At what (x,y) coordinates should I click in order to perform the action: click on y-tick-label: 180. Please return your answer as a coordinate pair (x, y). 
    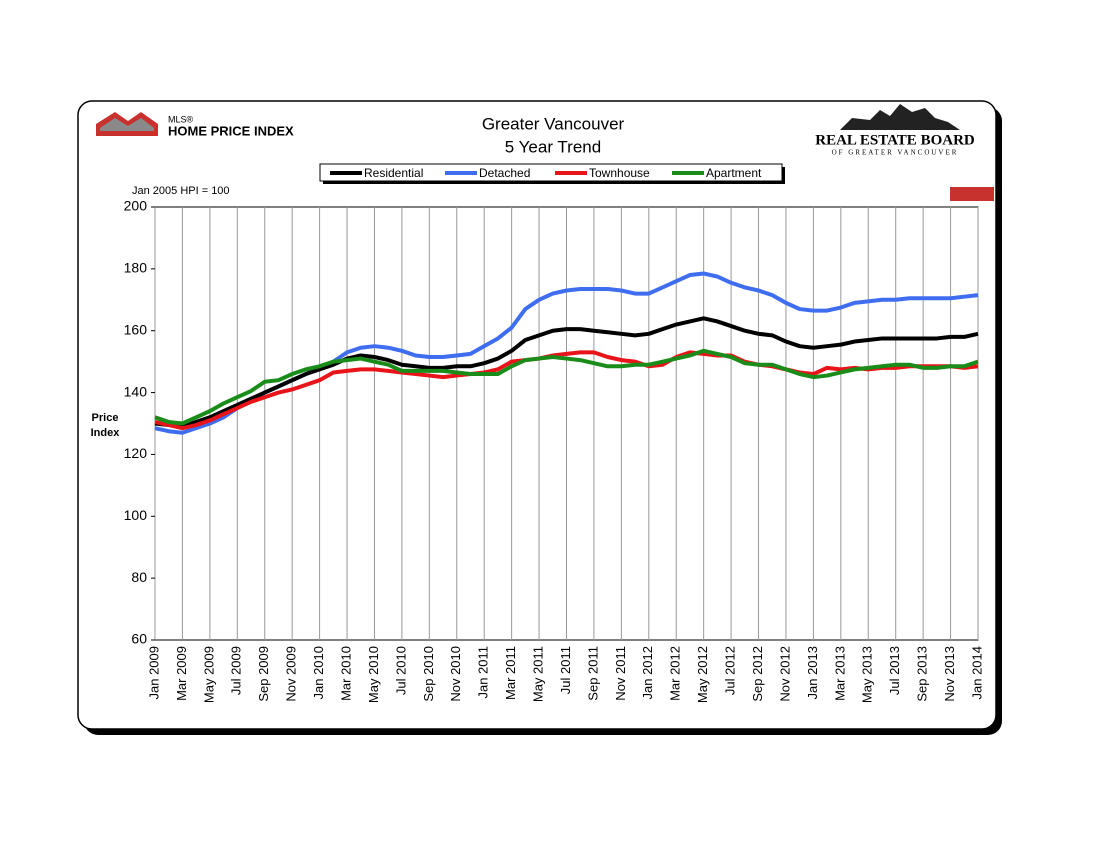
    Looking at the image, I should click on (136, 268).